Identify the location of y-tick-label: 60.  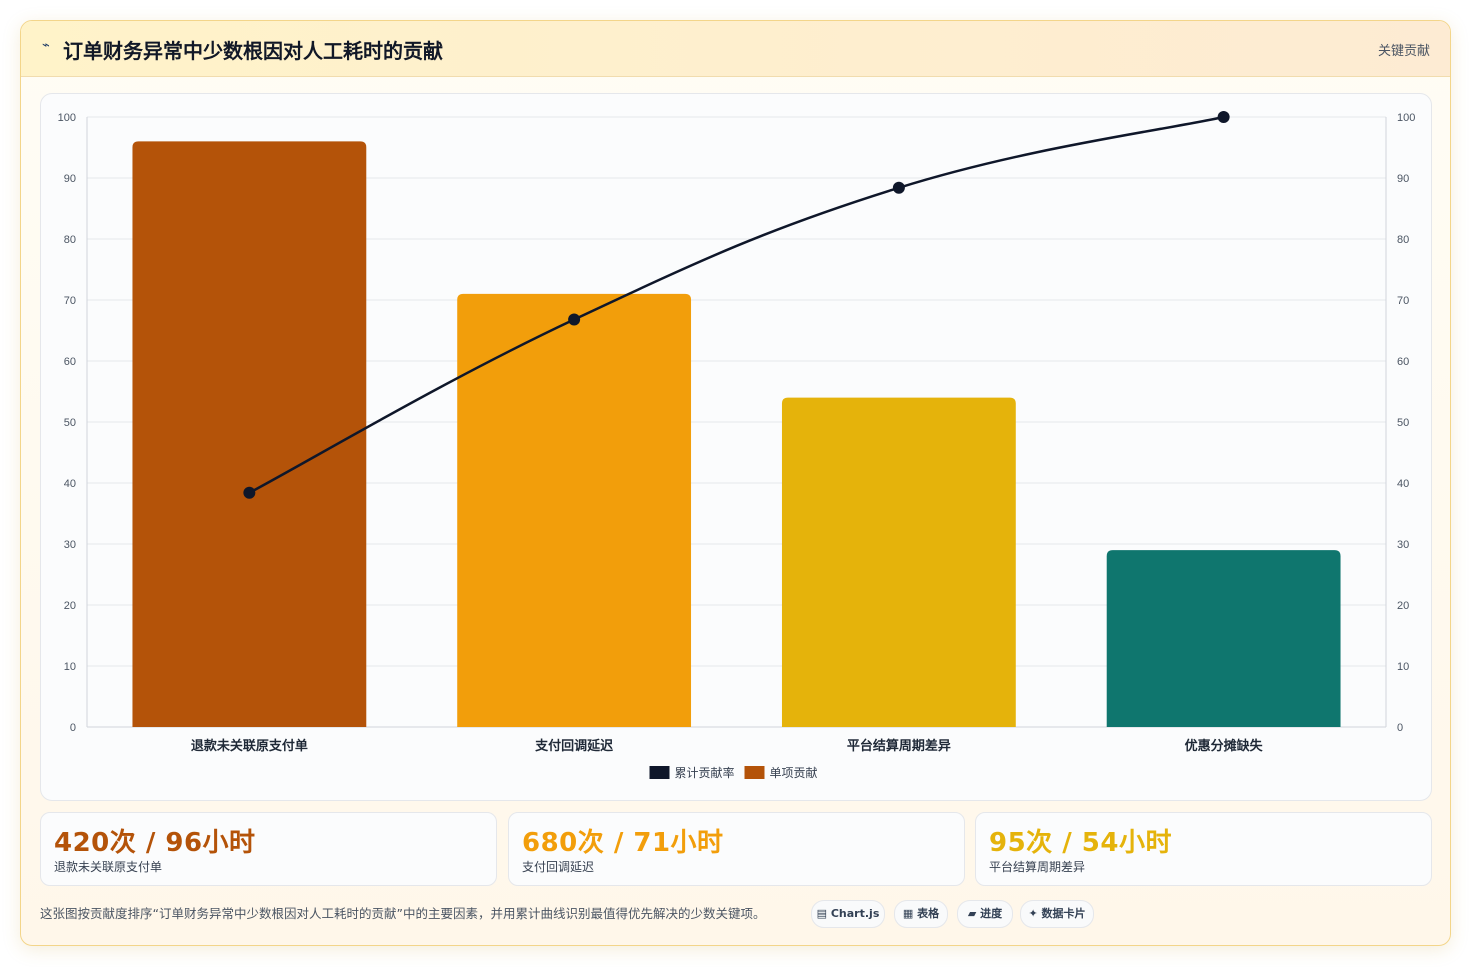
(70, 362).